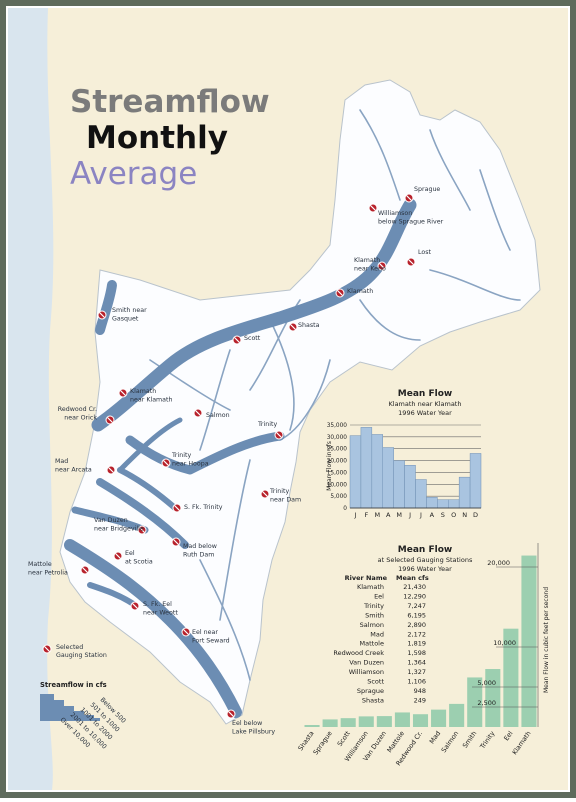  Describe the element at coordinates (432, 515) in the screenshot. I see `x-tick-label: A` at that location.